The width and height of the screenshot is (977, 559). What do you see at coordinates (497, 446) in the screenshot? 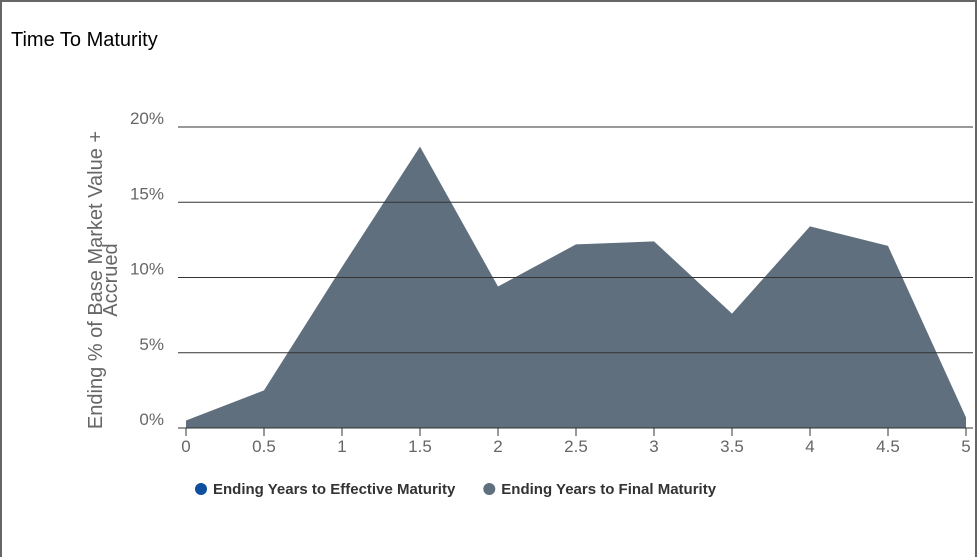
I see `x-tick-label: 2` at bounding box center [497, 446].